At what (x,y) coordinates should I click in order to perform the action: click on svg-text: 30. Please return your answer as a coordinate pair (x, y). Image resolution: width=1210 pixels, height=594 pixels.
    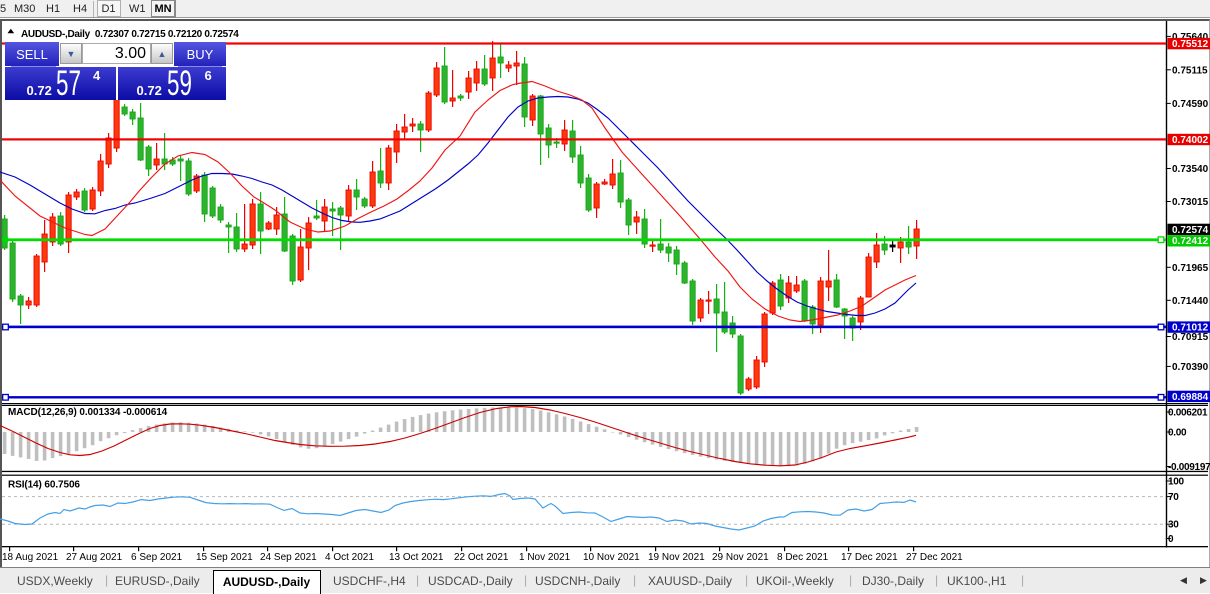
    Looking at the image, I should click on (1173, 525).